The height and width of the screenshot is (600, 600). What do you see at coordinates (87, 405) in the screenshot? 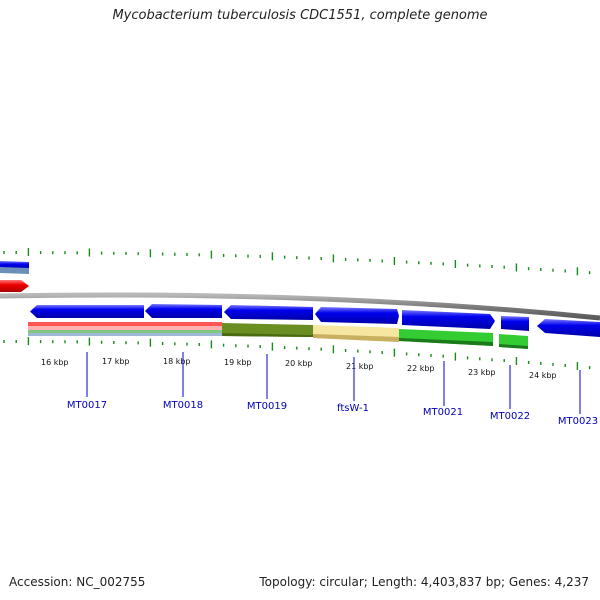
I see `gene-label-mt0017: MT0017` at bounding box center [87, 405].